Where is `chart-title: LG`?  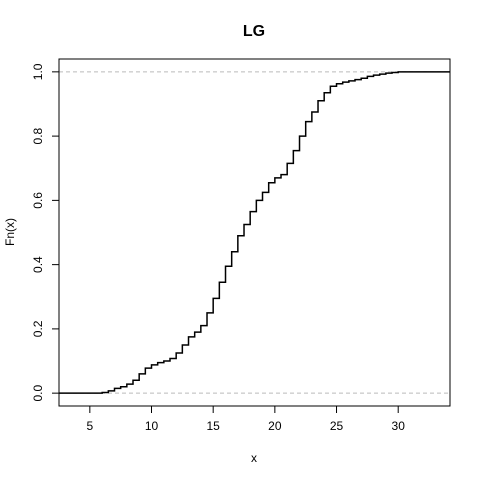 chart-title: LG is located at coordinates (254, 31).